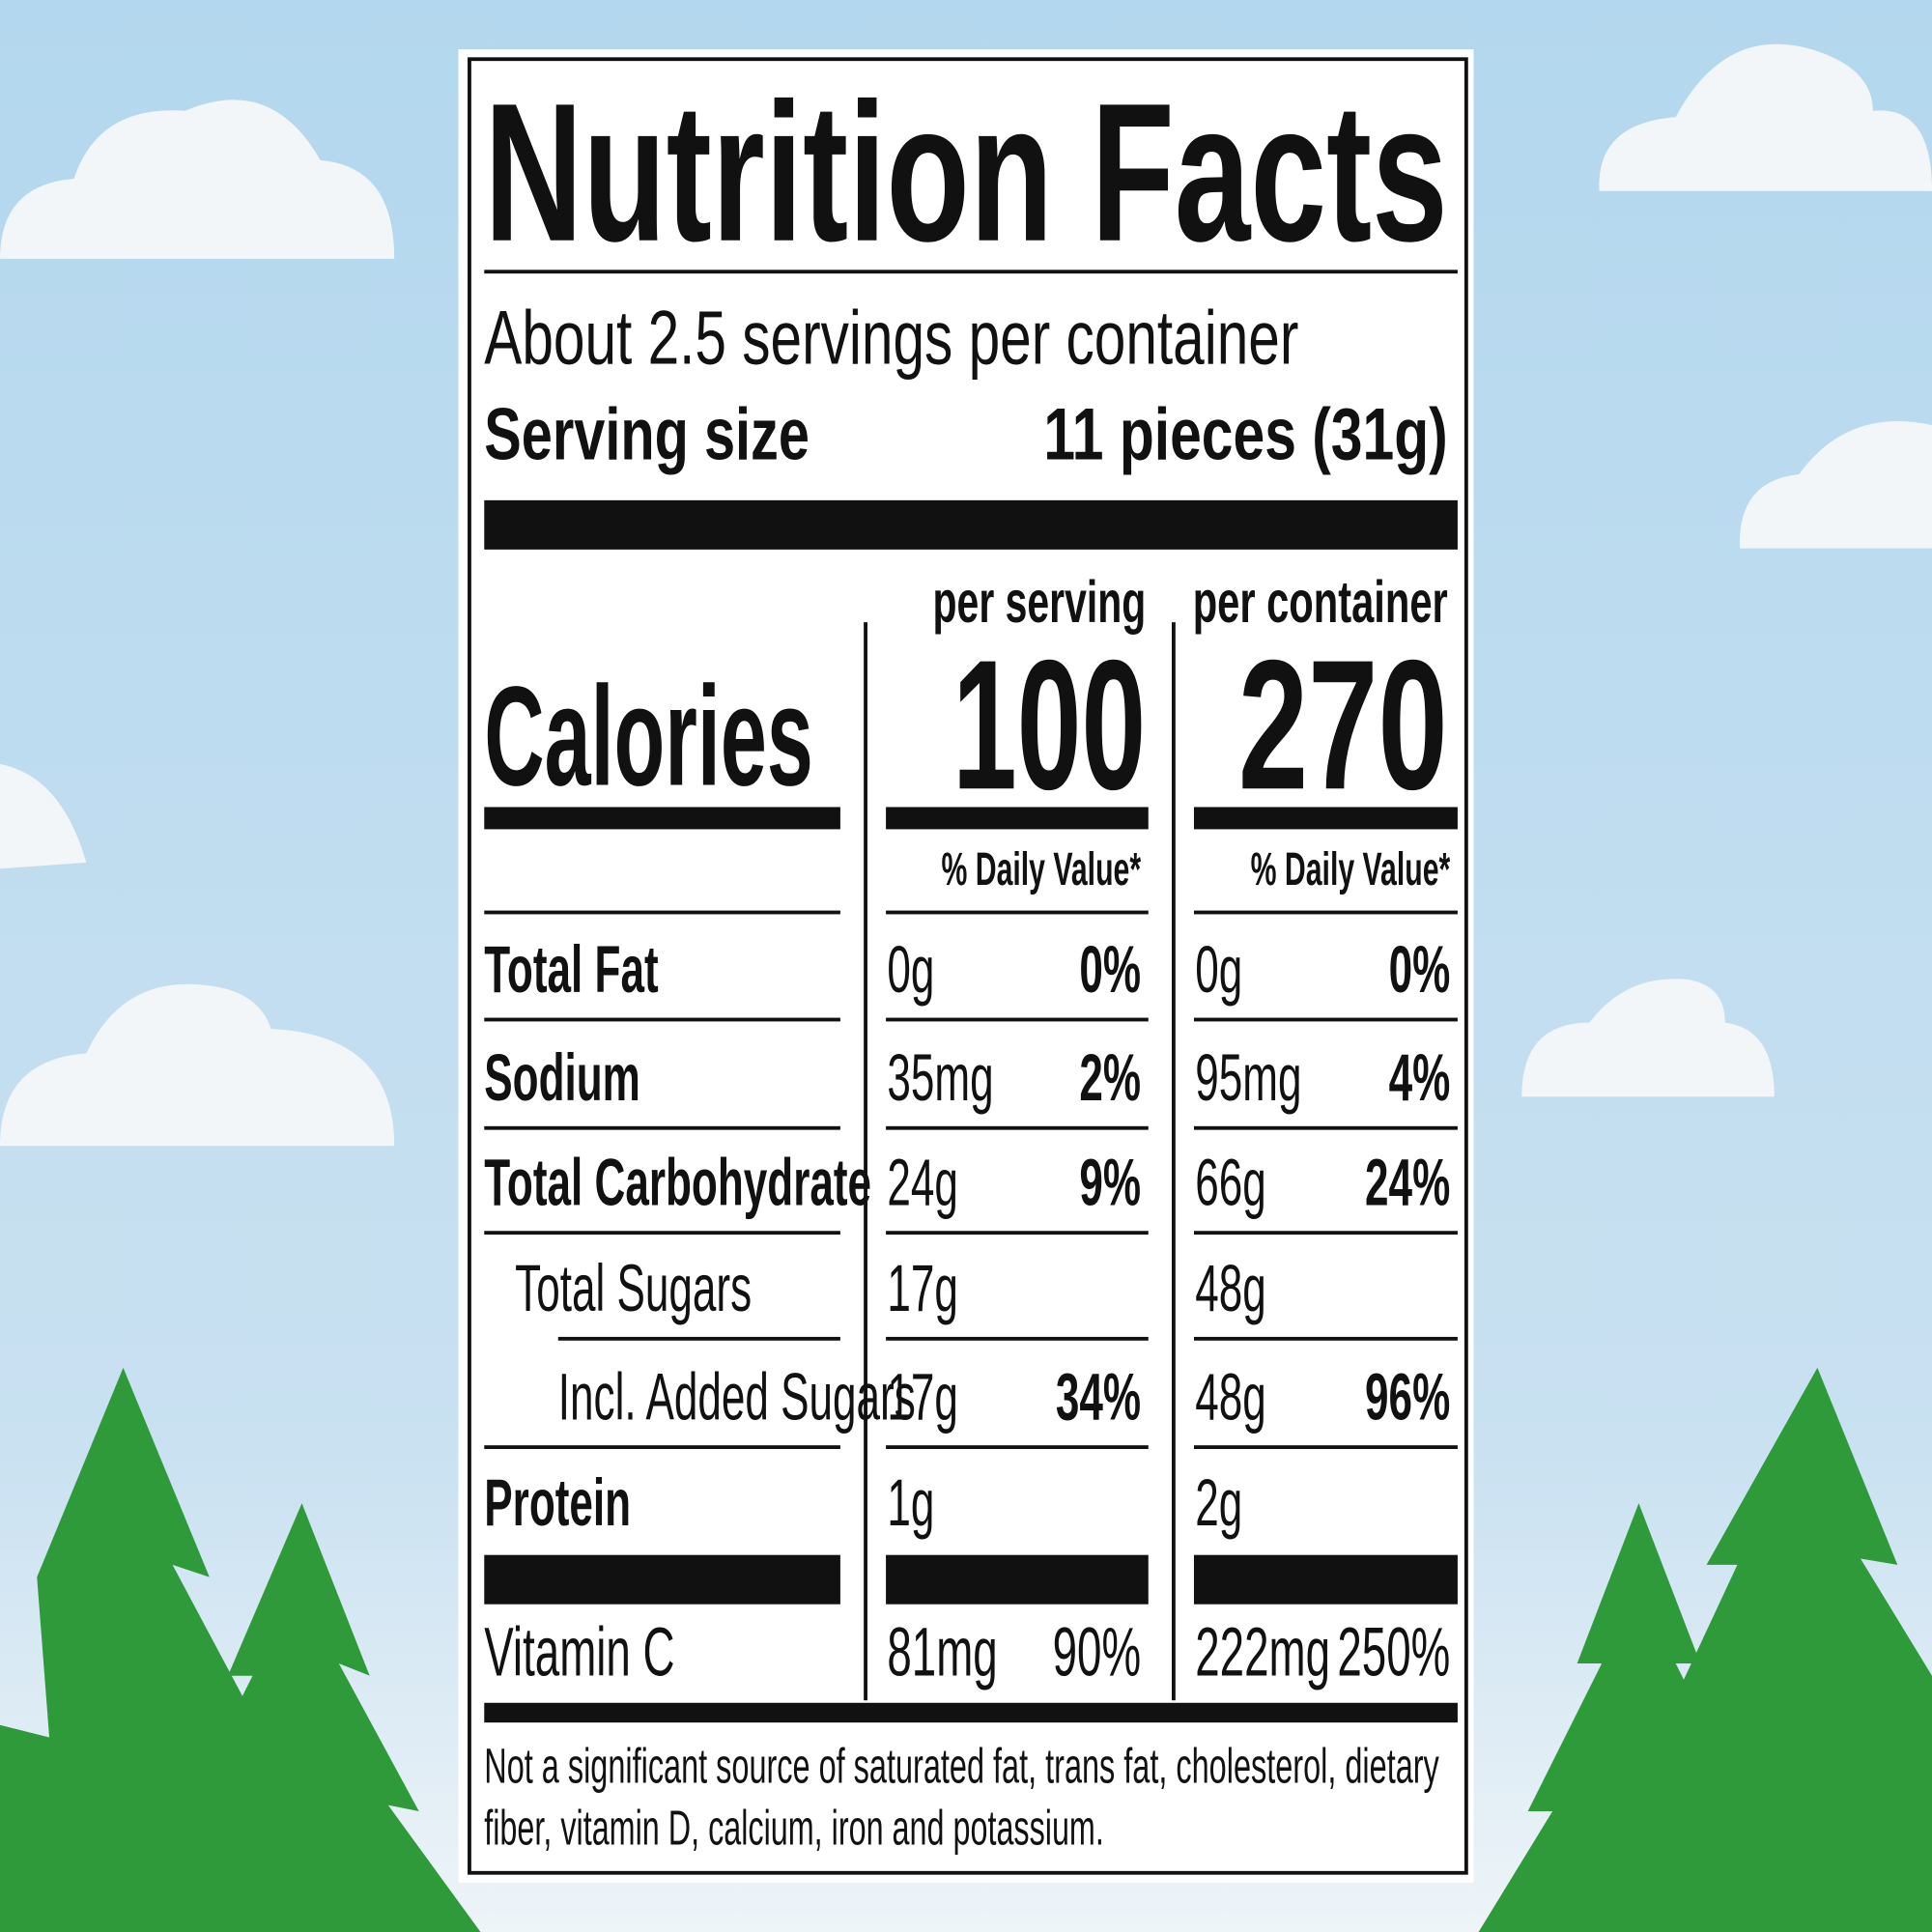  Describe the element at coordinates (1098, 1398) in the screenshot. I see `daily-value: 34%` at that location.